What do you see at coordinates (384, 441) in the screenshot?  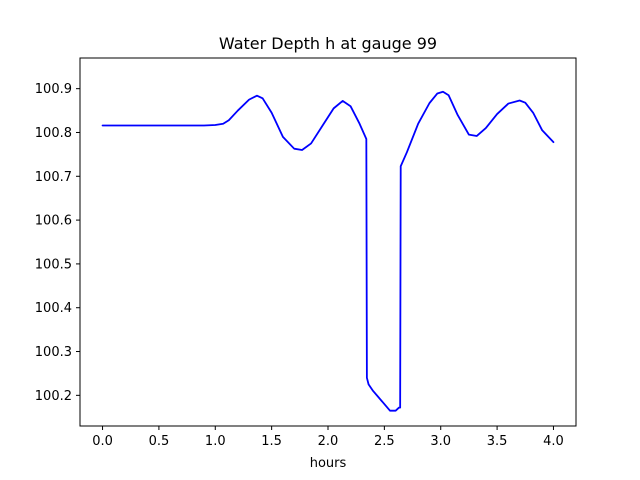 I see `x-tick-label: 2.5` at bounding box center [384, 441].